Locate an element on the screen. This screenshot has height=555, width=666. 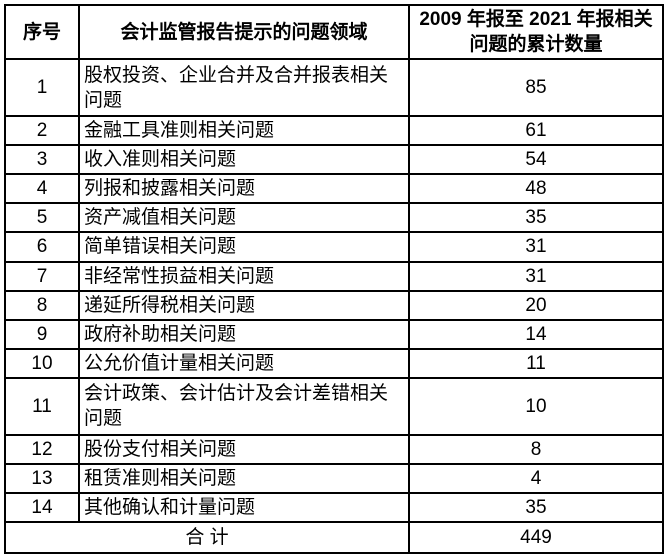
table-row: 9 政府补助相关问题 14 is located at coordinates (334, 334).